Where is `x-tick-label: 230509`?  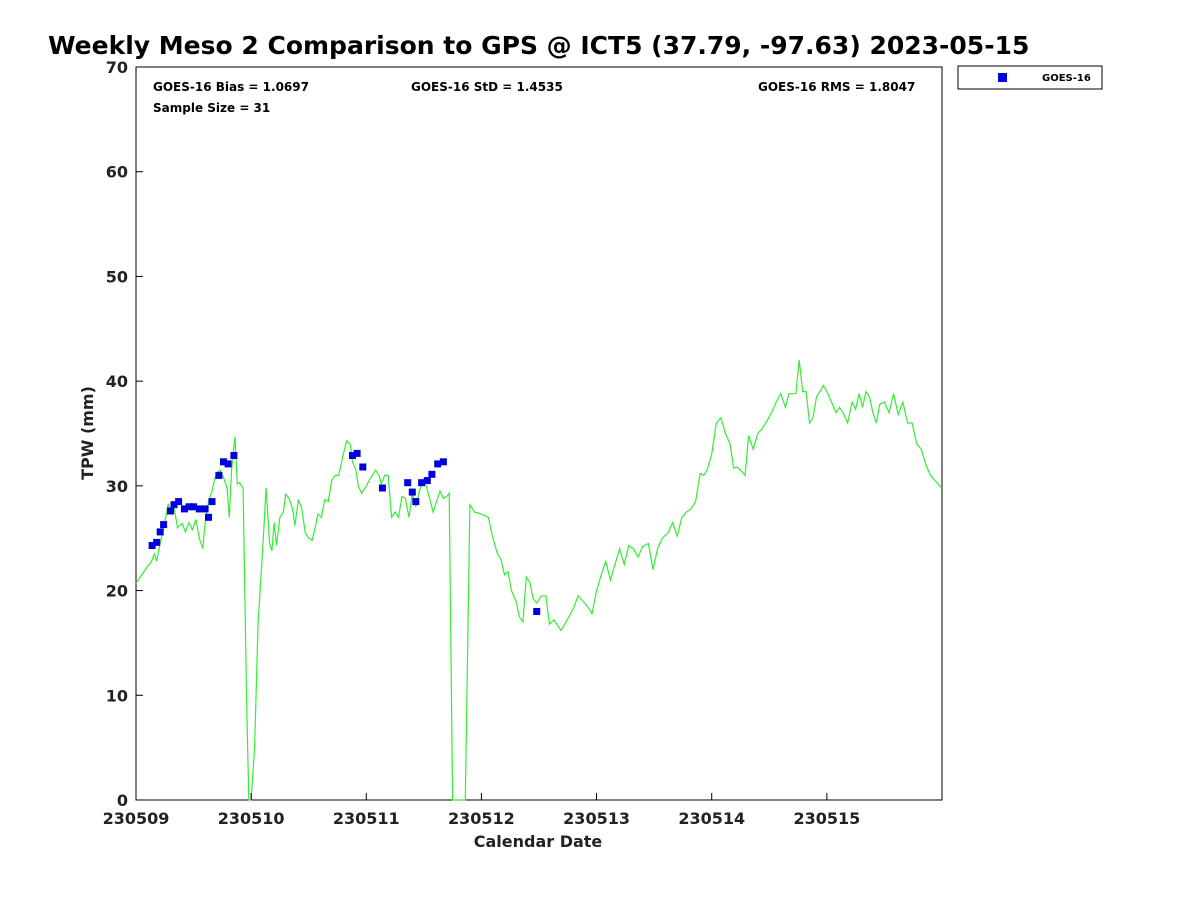 x-tick-label: 230509 is located at coordinates (136, 818).